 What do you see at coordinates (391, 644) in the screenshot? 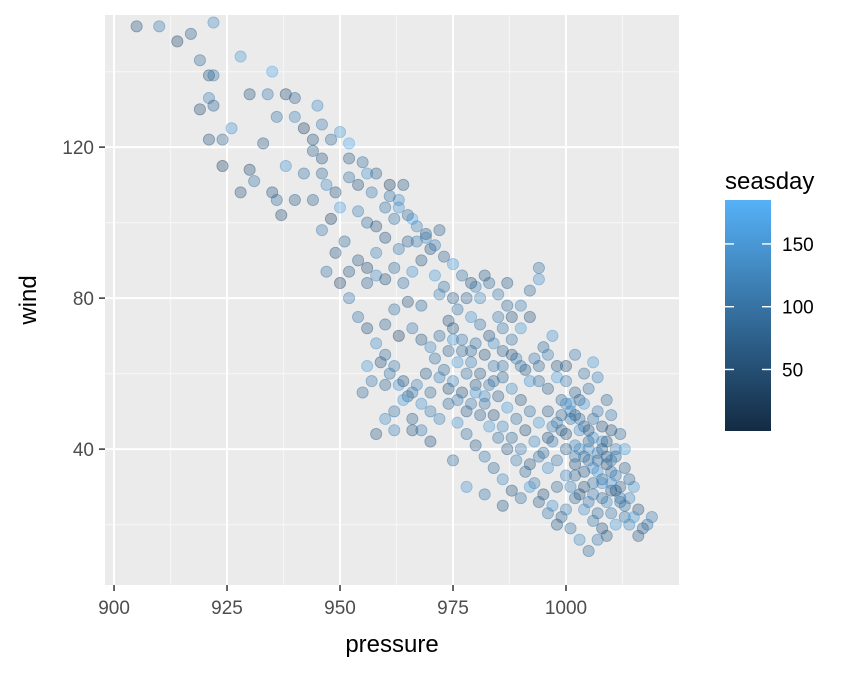
I see `x-axis-title: pressure` at bounding box center [391, 644].